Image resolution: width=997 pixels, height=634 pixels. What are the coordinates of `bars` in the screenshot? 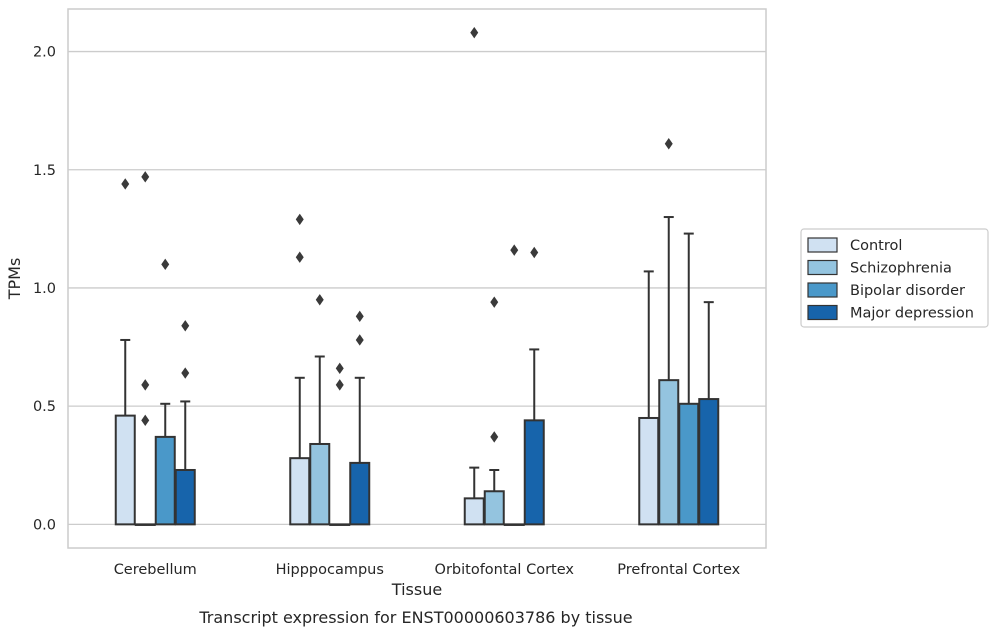 It's located at (417, 452).